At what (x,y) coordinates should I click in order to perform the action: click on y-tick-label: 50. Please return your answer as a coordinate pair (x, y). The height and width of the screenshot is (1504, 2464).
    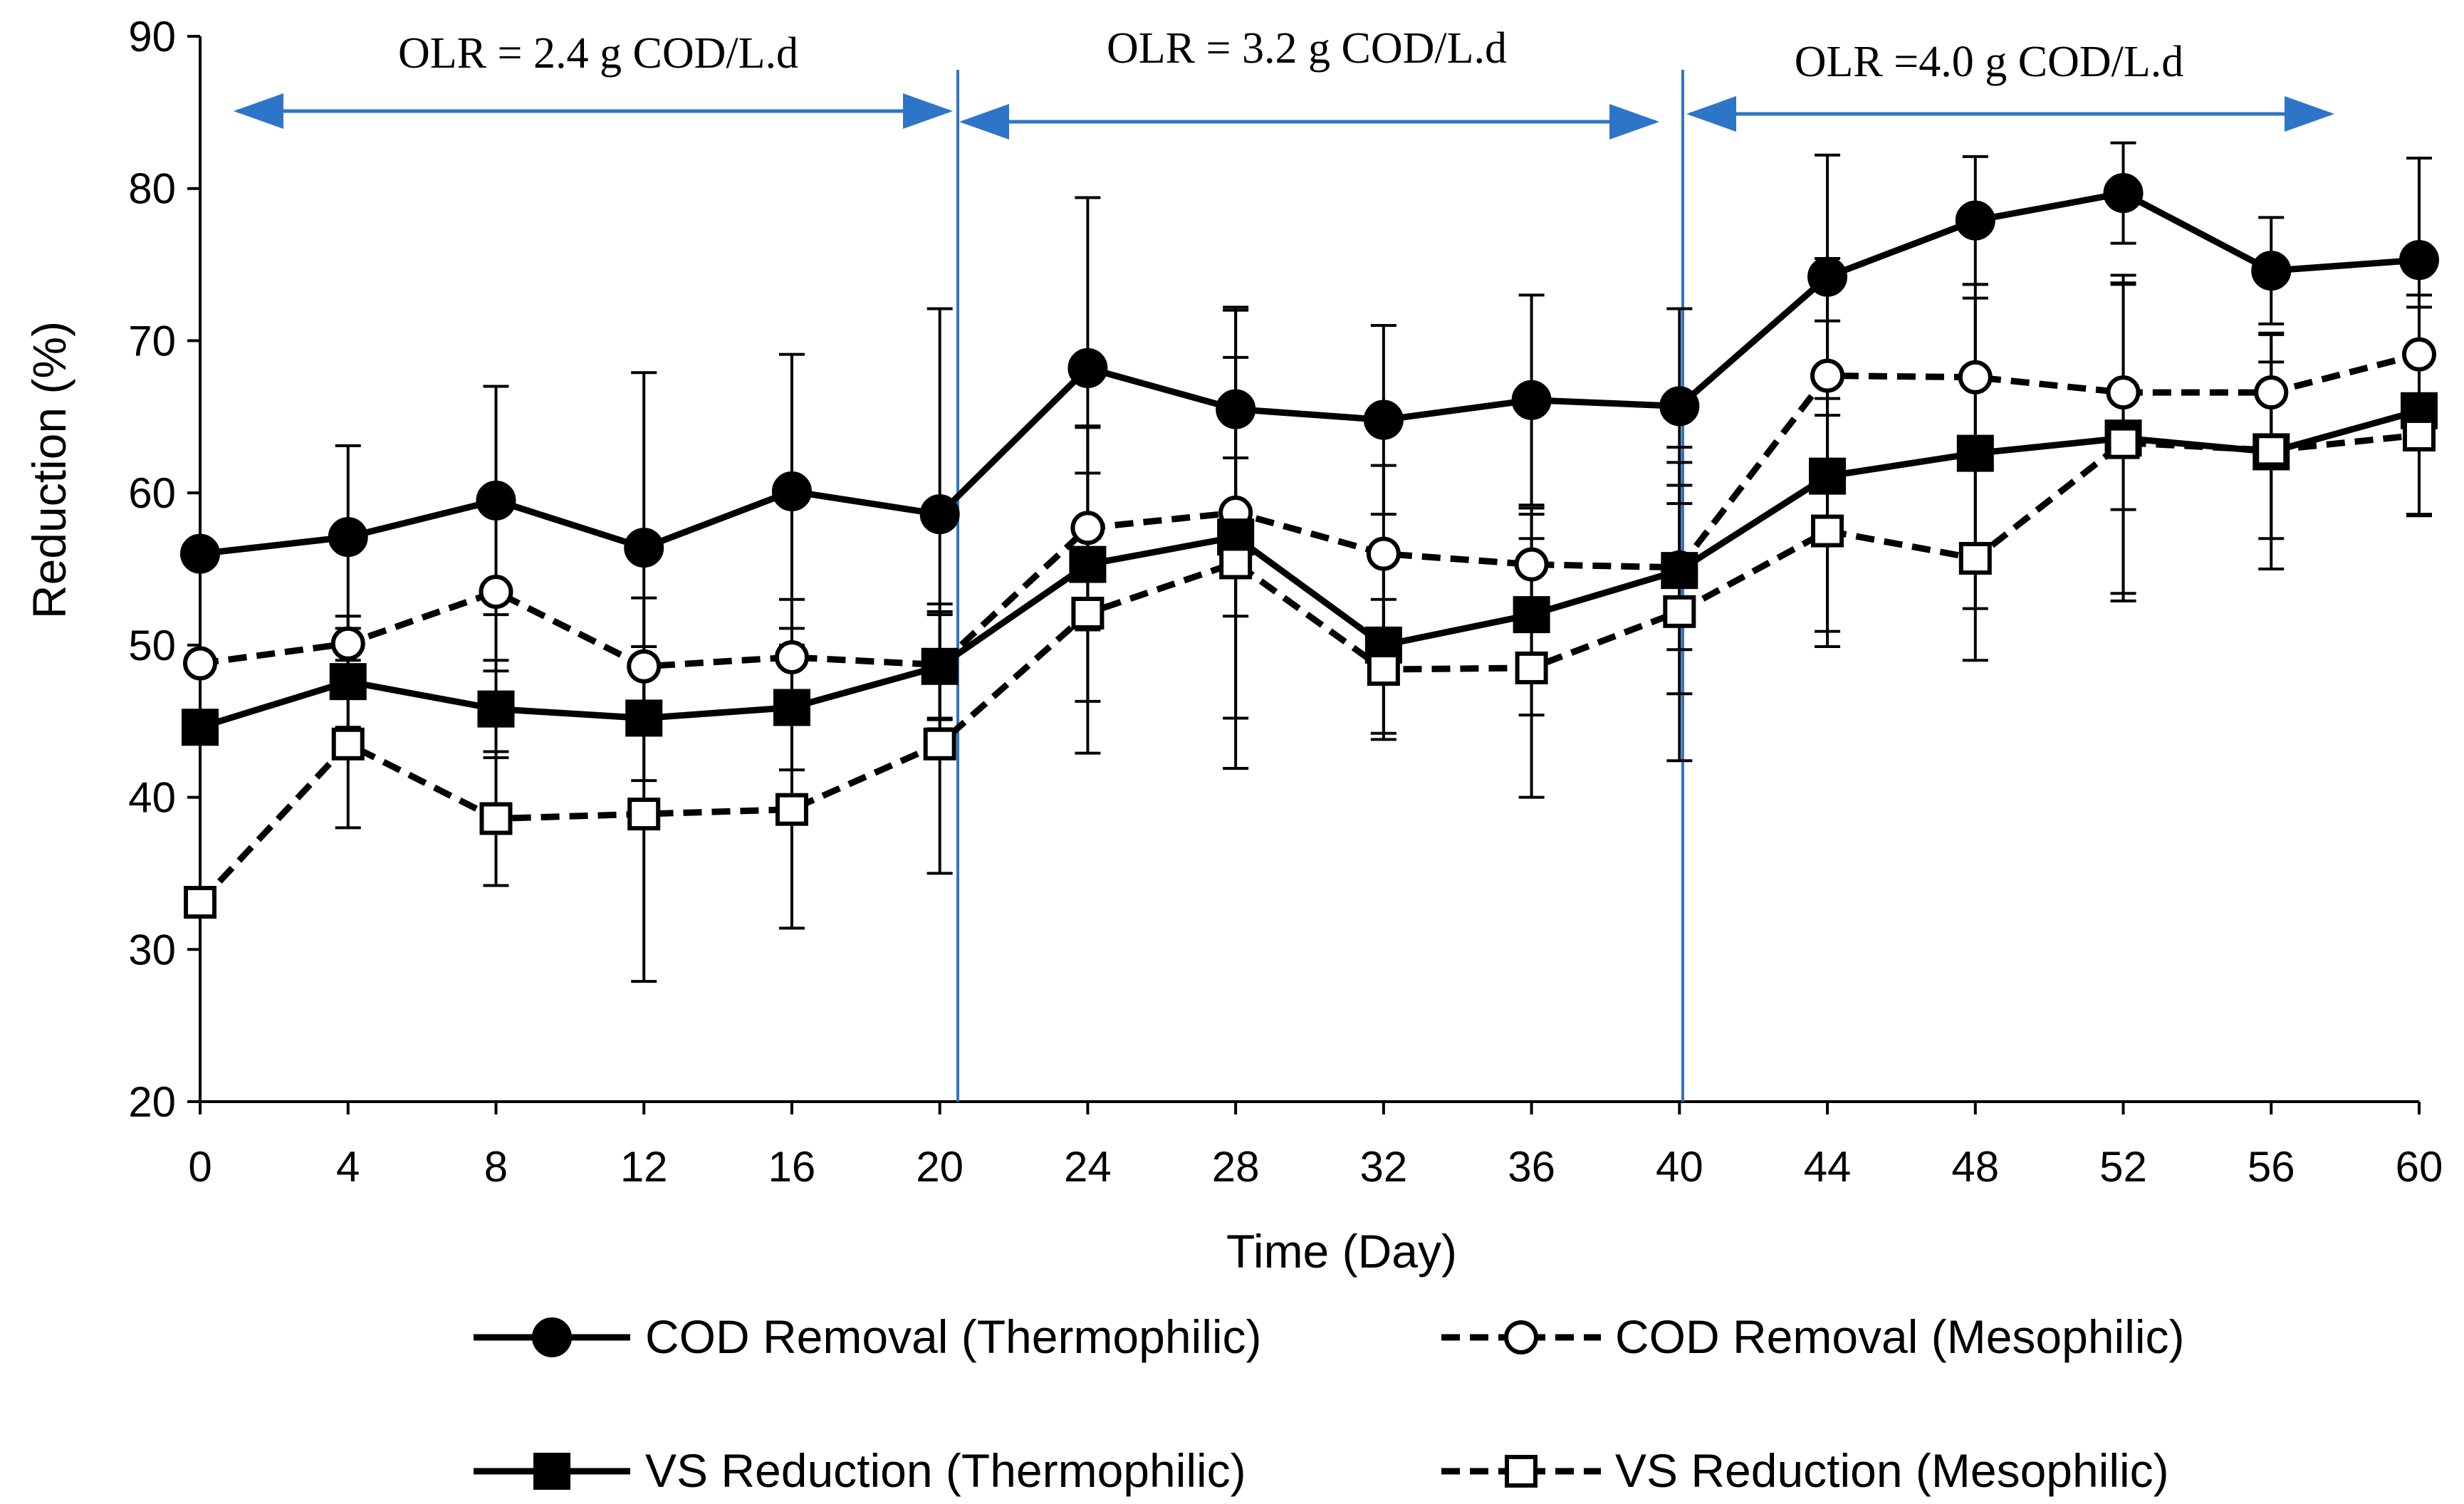
    Looking at the image, I should click on (152, 645).